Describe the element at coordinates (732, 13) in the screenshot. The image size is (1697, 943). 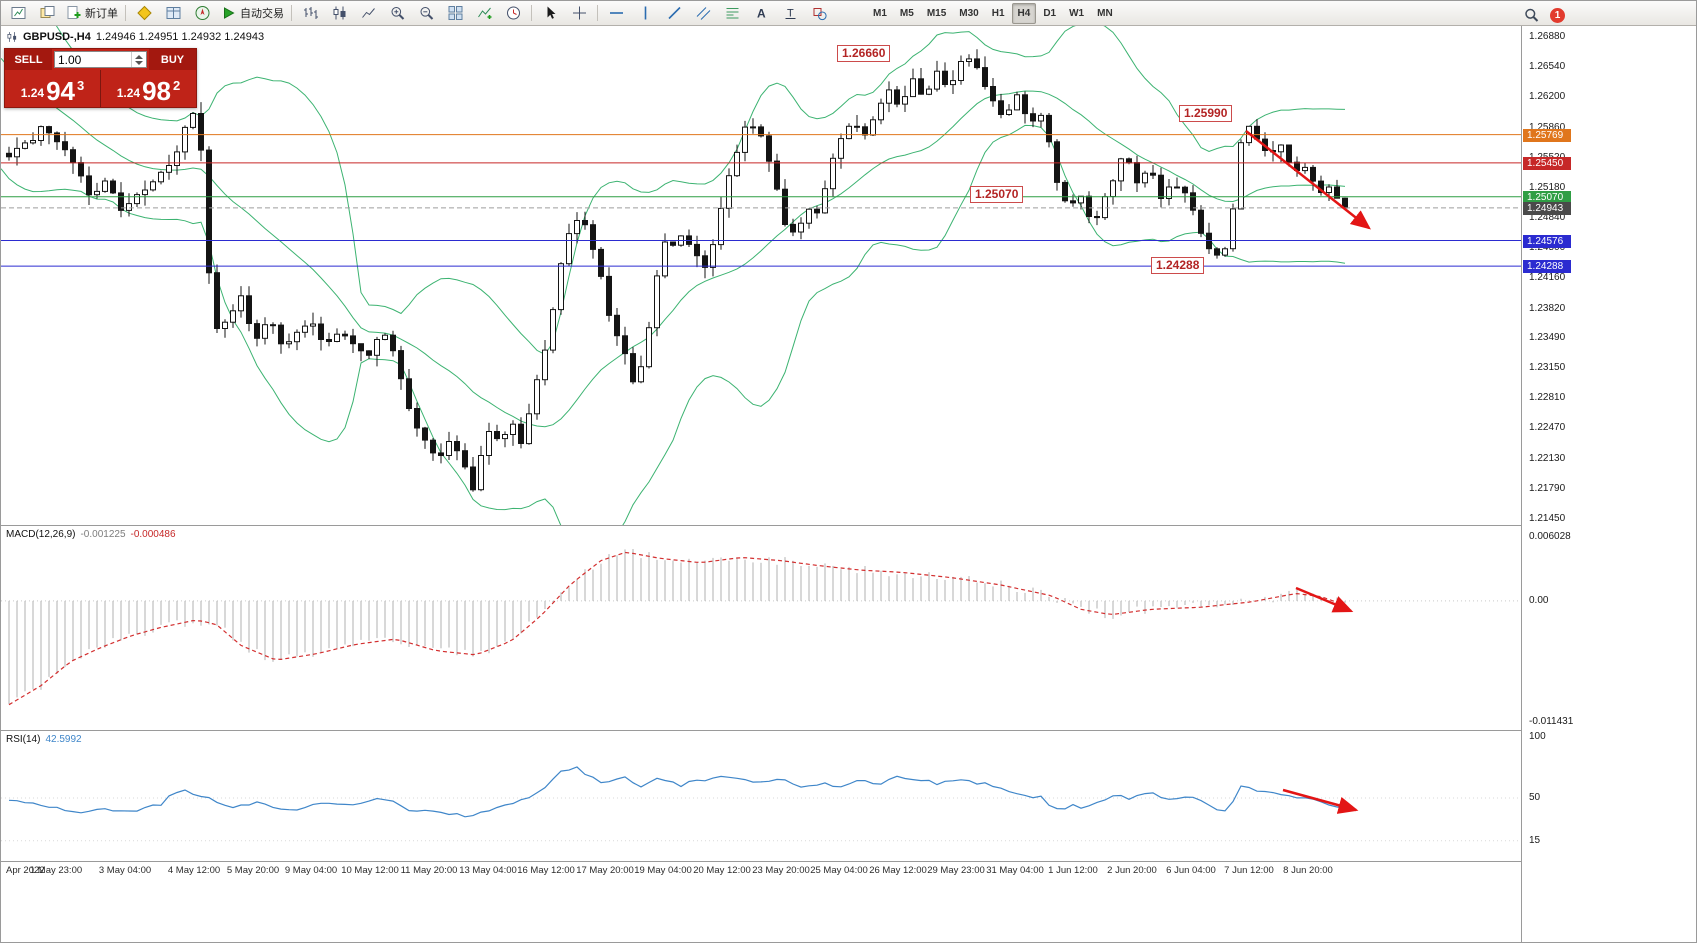
I see `fibonacci-tool-icon` at that location.